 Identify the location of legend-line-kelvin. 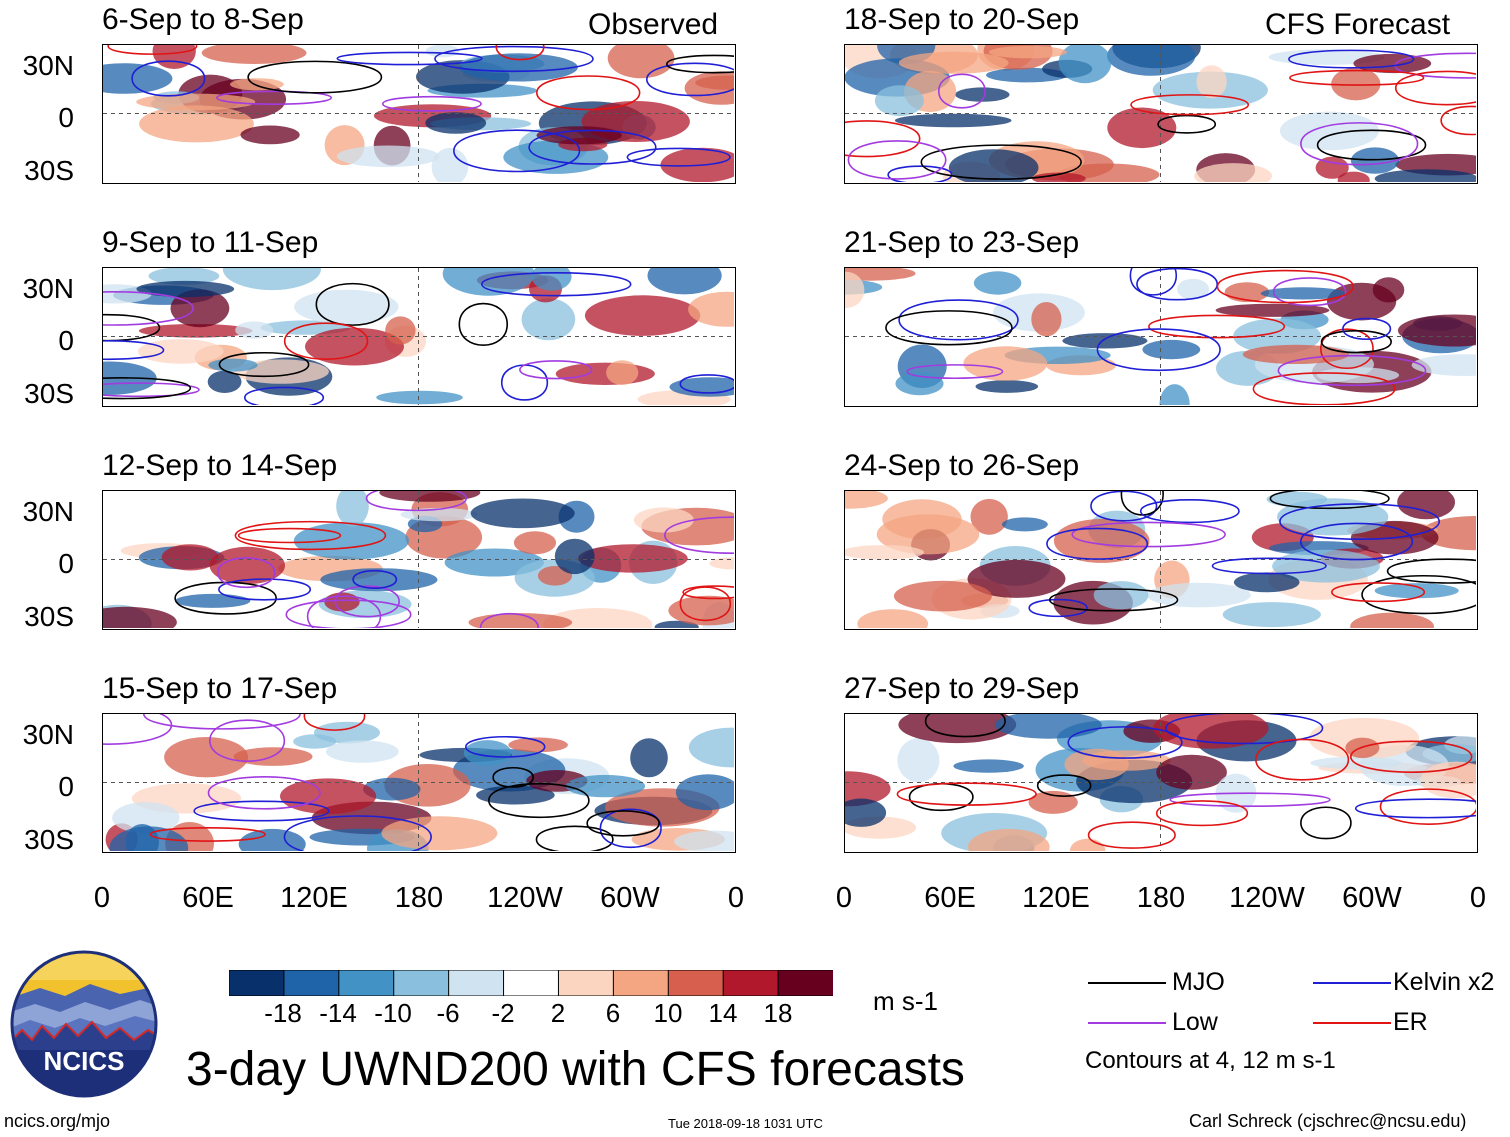
(1352, 983).